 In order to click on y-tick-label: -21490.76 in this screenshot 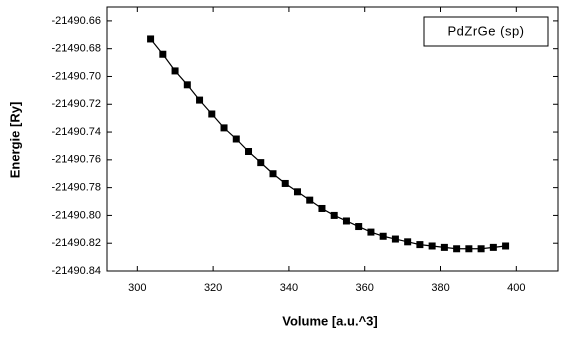, I will do `click(76, 160)`.